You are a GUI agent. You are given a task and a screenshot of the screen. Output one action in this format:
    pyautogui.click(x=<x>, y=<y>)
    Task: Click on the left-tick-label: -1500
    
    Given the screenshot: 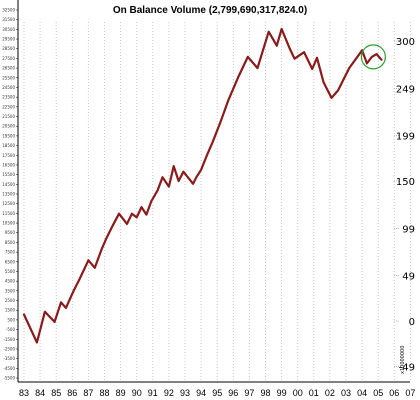 What is the action you would take?
    pyautogui.click(x=9, y=339)
    